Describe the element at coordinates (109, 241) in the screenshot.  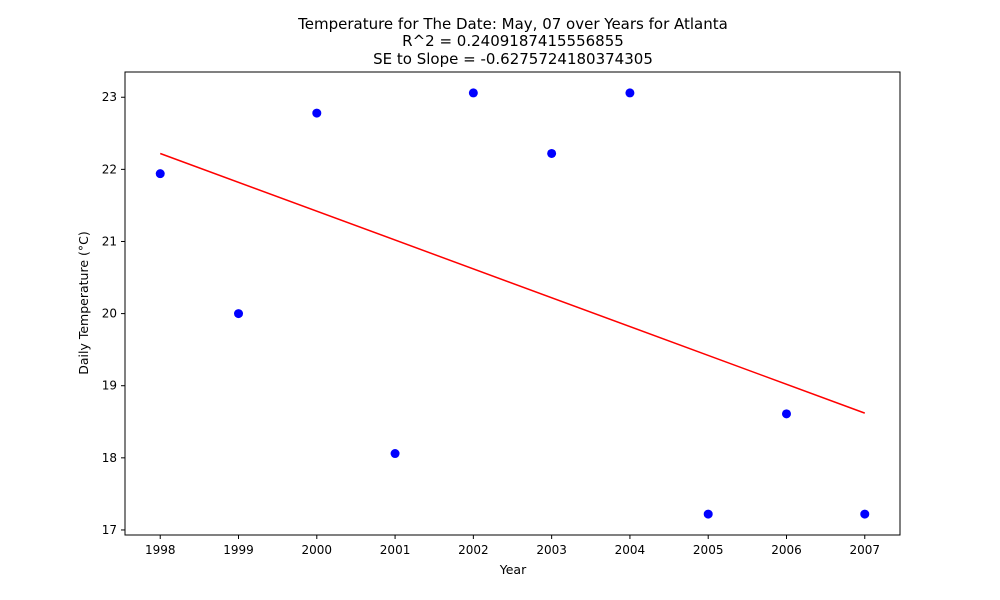
I see `y-tick-label: 21` at that location.